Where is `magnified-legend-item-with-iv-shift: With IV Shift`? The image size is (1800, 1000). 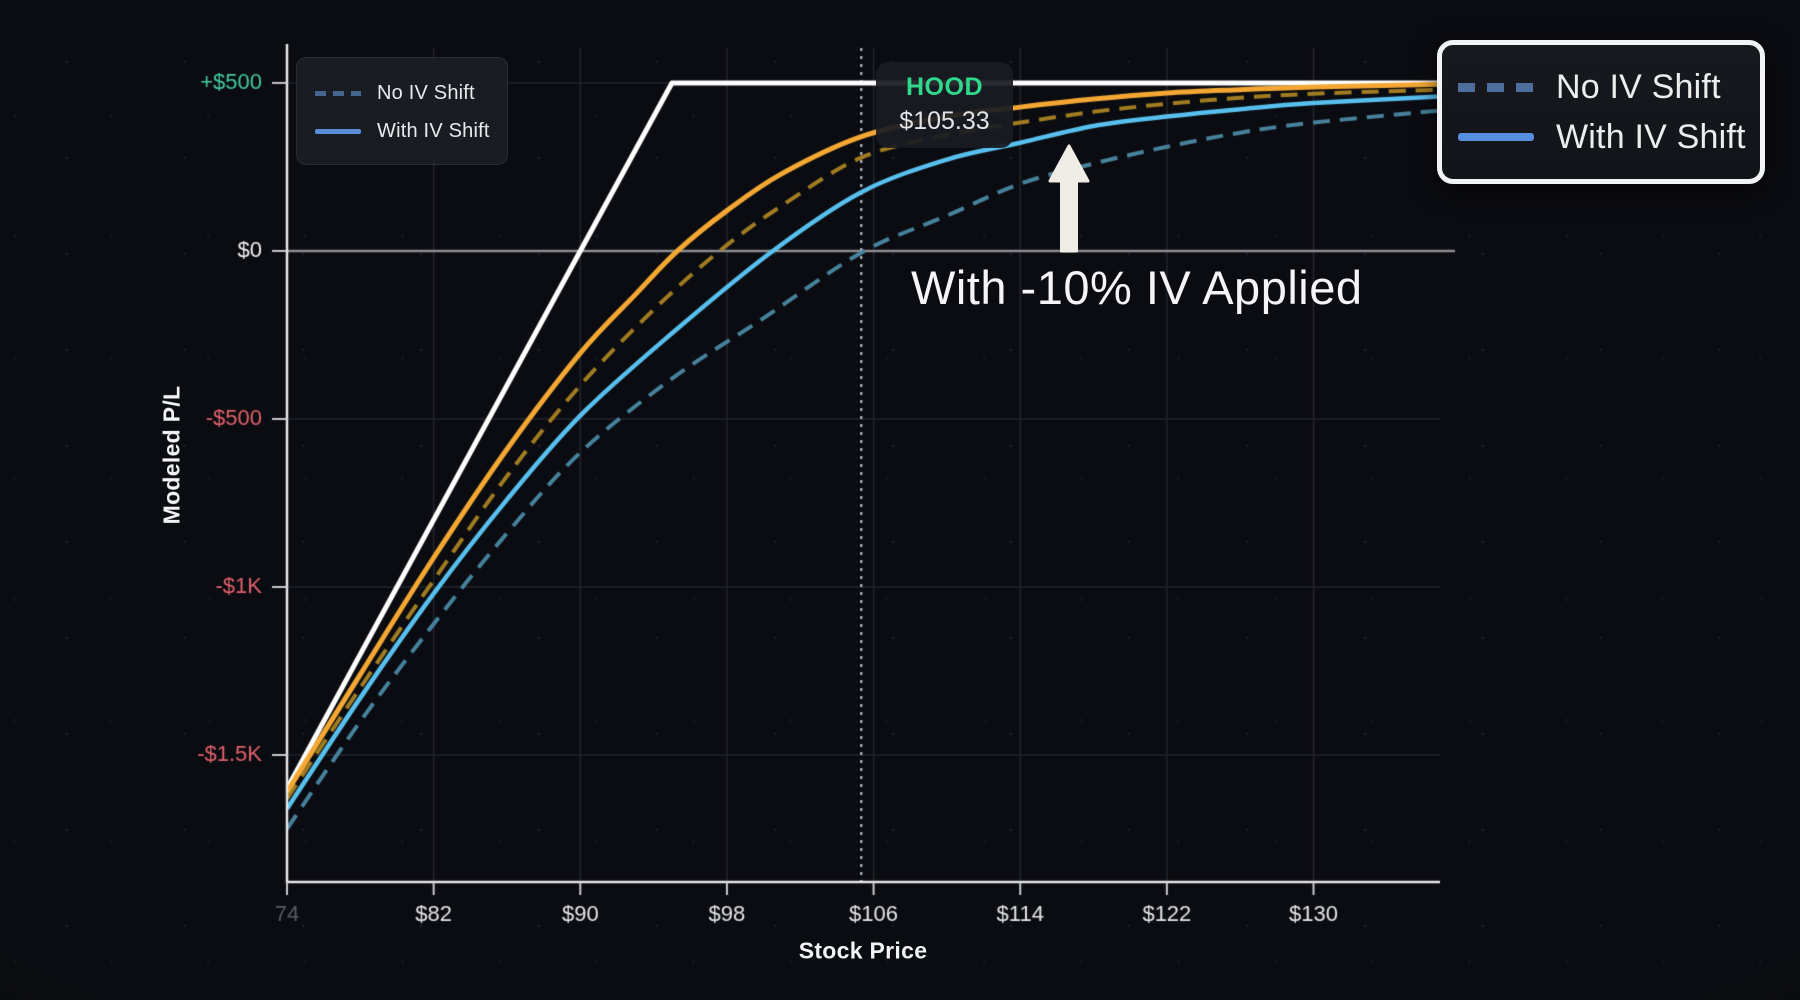
magnified-legend-item-with-iv-shift: With IV Shift is located at coordinates (1609, 137).